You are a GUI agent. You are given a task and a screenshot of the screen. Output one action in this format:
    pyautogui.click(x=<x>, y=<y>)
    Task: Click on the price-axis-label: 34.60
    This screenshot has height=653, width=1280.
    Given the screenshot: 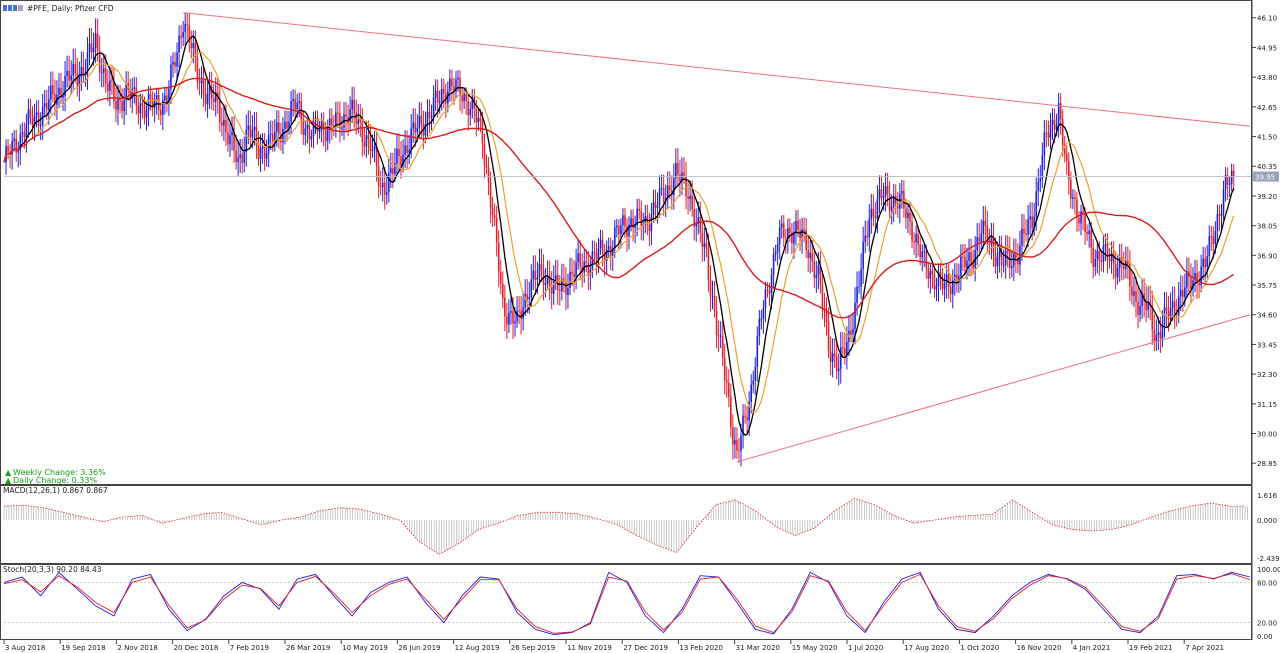 What is the action you would take?
    pyautogui.click(x=1267, y=316)
    